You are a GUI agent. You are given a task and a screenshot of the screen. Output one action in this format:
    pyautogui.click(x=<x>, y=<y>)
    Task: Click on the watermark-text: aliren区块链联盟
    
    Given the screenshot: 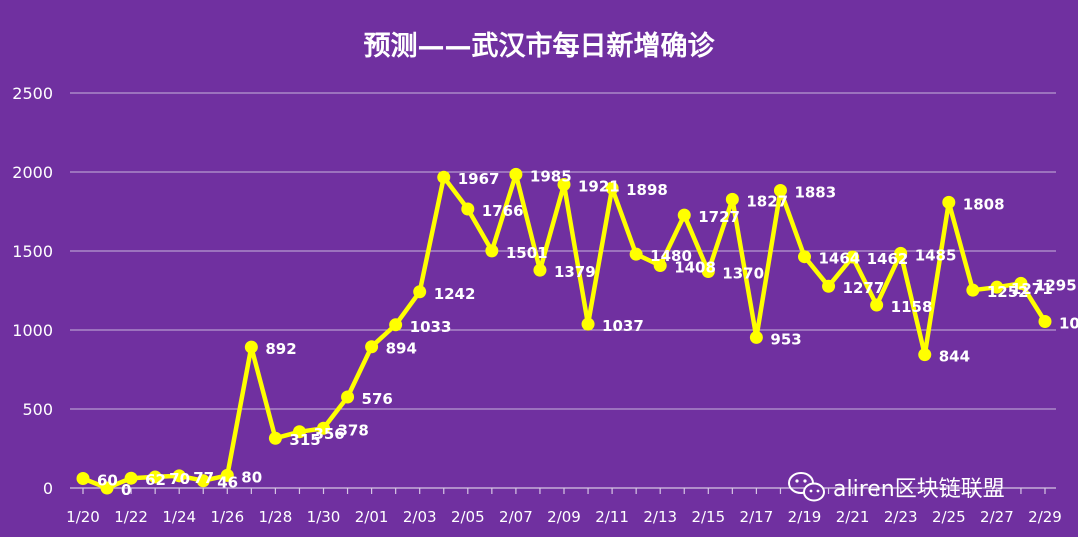 What is the action you would take?
    pyautogui.click(x=919, y=489)
    